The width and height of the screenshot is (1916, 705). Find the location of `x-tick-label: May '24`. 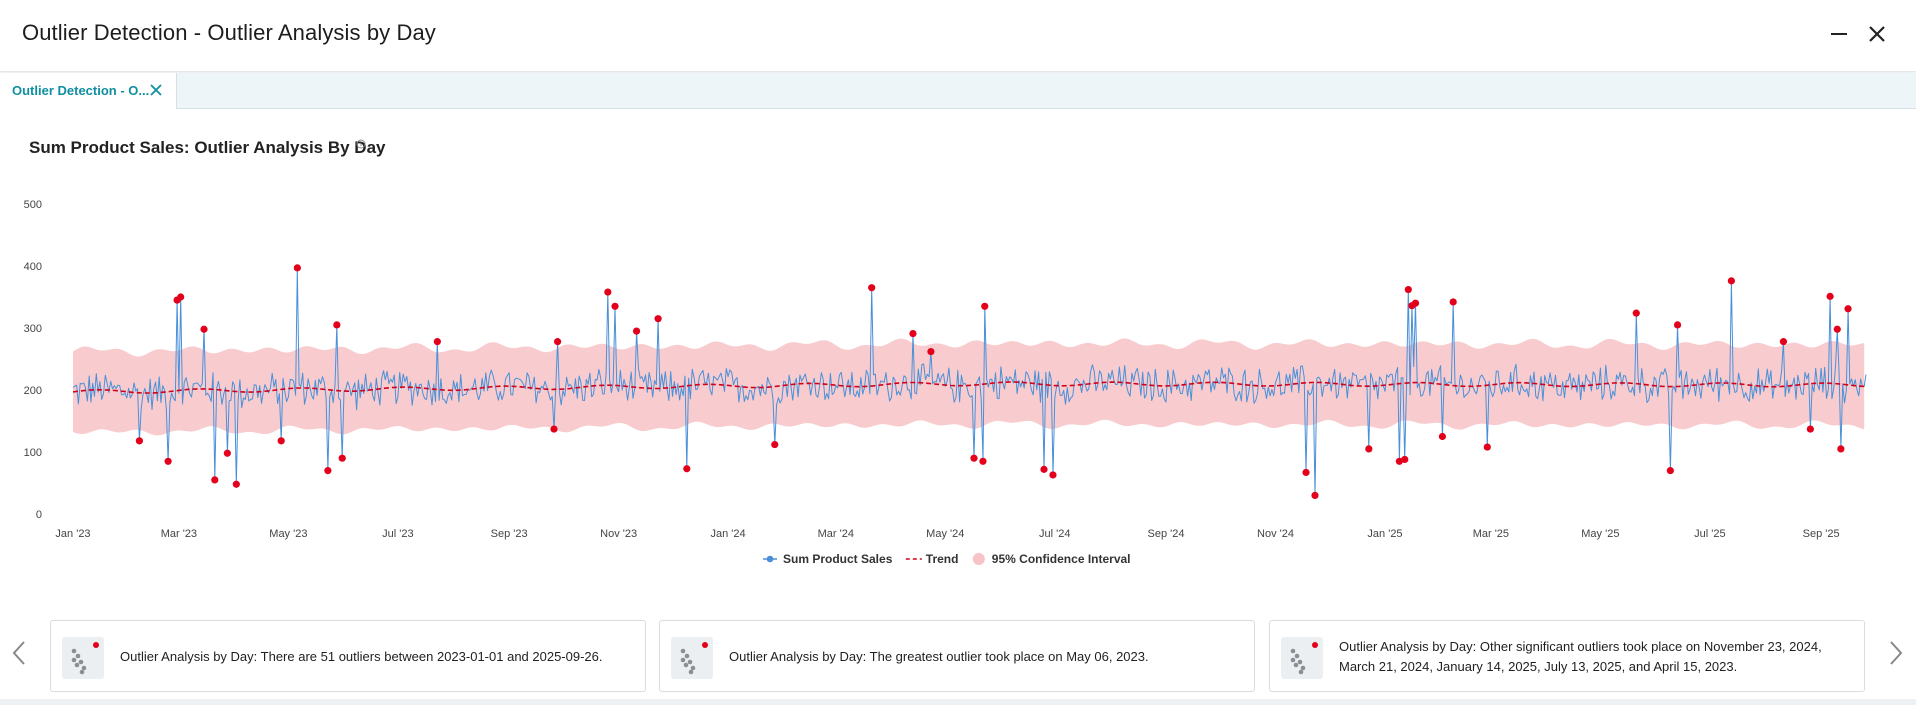

x-tick-label: May '24 is located at coordinates (945, 534).